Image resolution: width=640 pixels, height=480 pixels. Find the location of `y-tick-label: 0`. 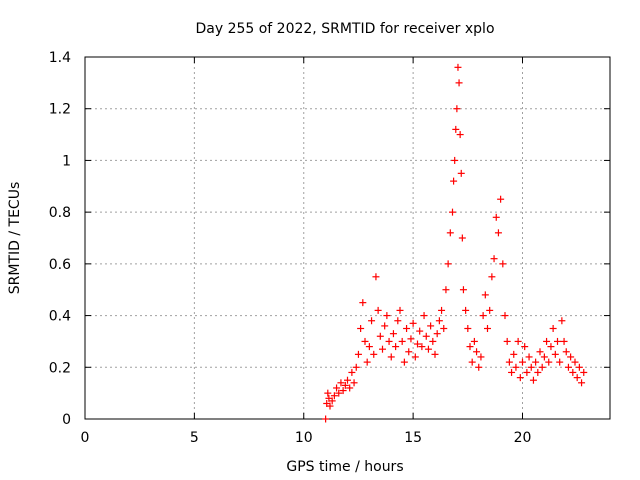

y-tick-label: 0 is located at coordinates (66, 420).